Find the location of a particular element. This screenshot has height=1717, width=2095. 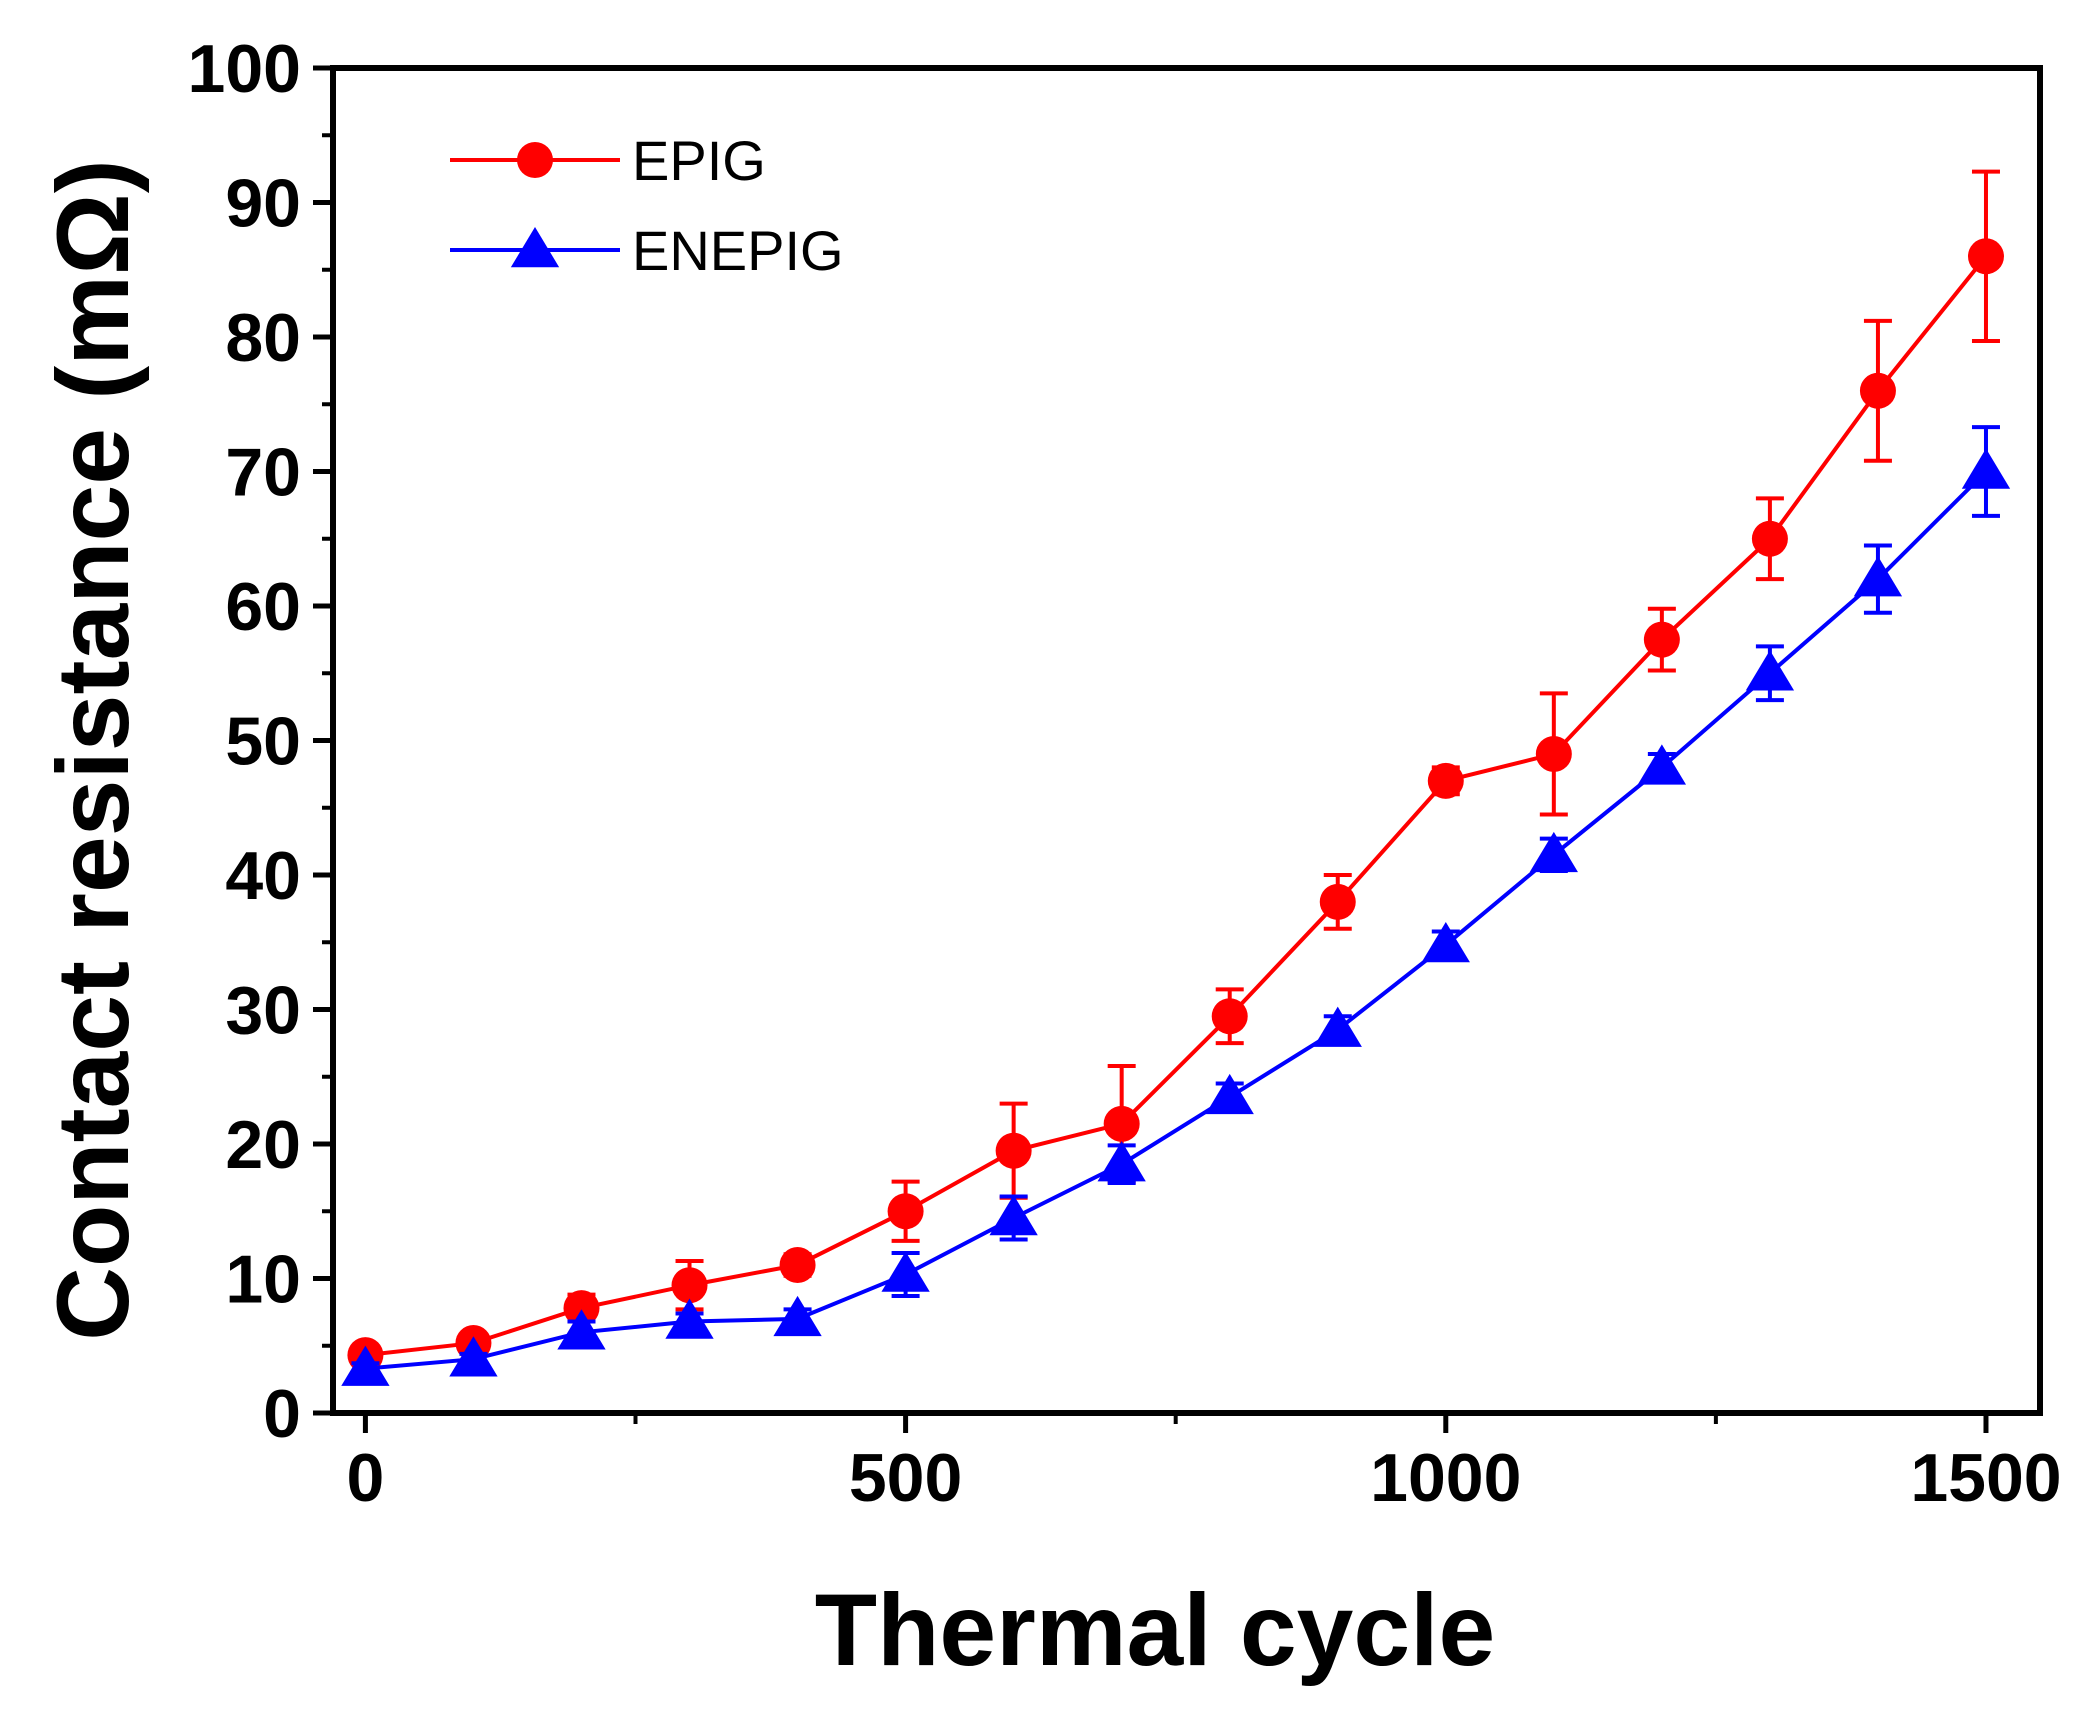

y-tick-label-40: 40 is located at coordinates (263, 876).